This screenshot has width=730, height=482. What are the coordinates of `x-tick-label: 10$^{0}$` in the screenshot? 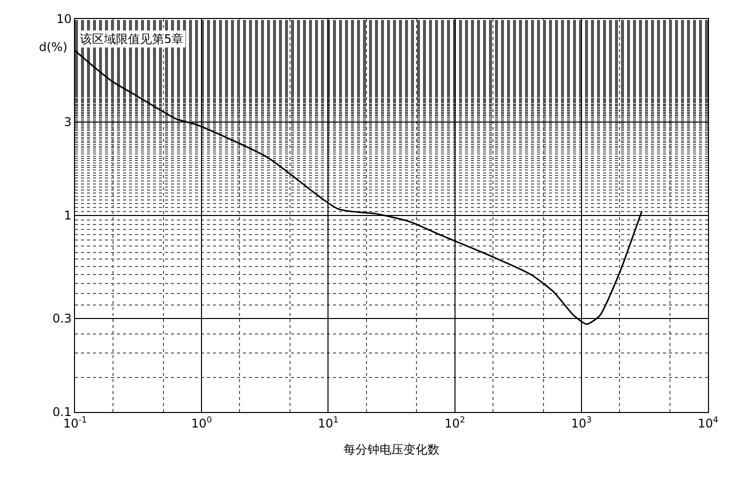 It's located at (201, 422).